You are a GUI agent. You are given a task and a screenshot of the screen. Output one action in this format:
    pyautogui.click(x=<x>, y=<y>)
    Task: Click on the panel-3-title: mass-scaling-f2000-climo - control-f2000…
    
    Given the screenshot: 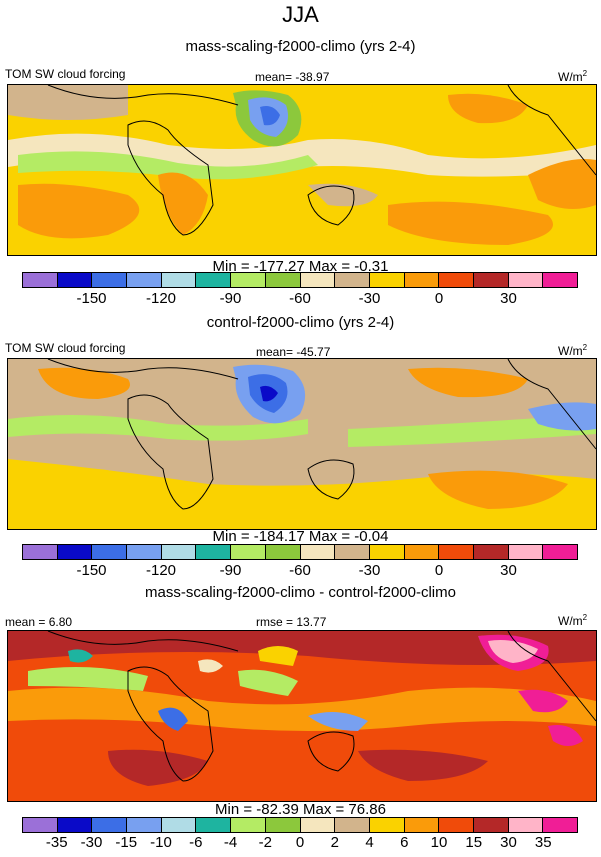 What is the action you would take?
    pyautogui.click(x=300, y=592)
    